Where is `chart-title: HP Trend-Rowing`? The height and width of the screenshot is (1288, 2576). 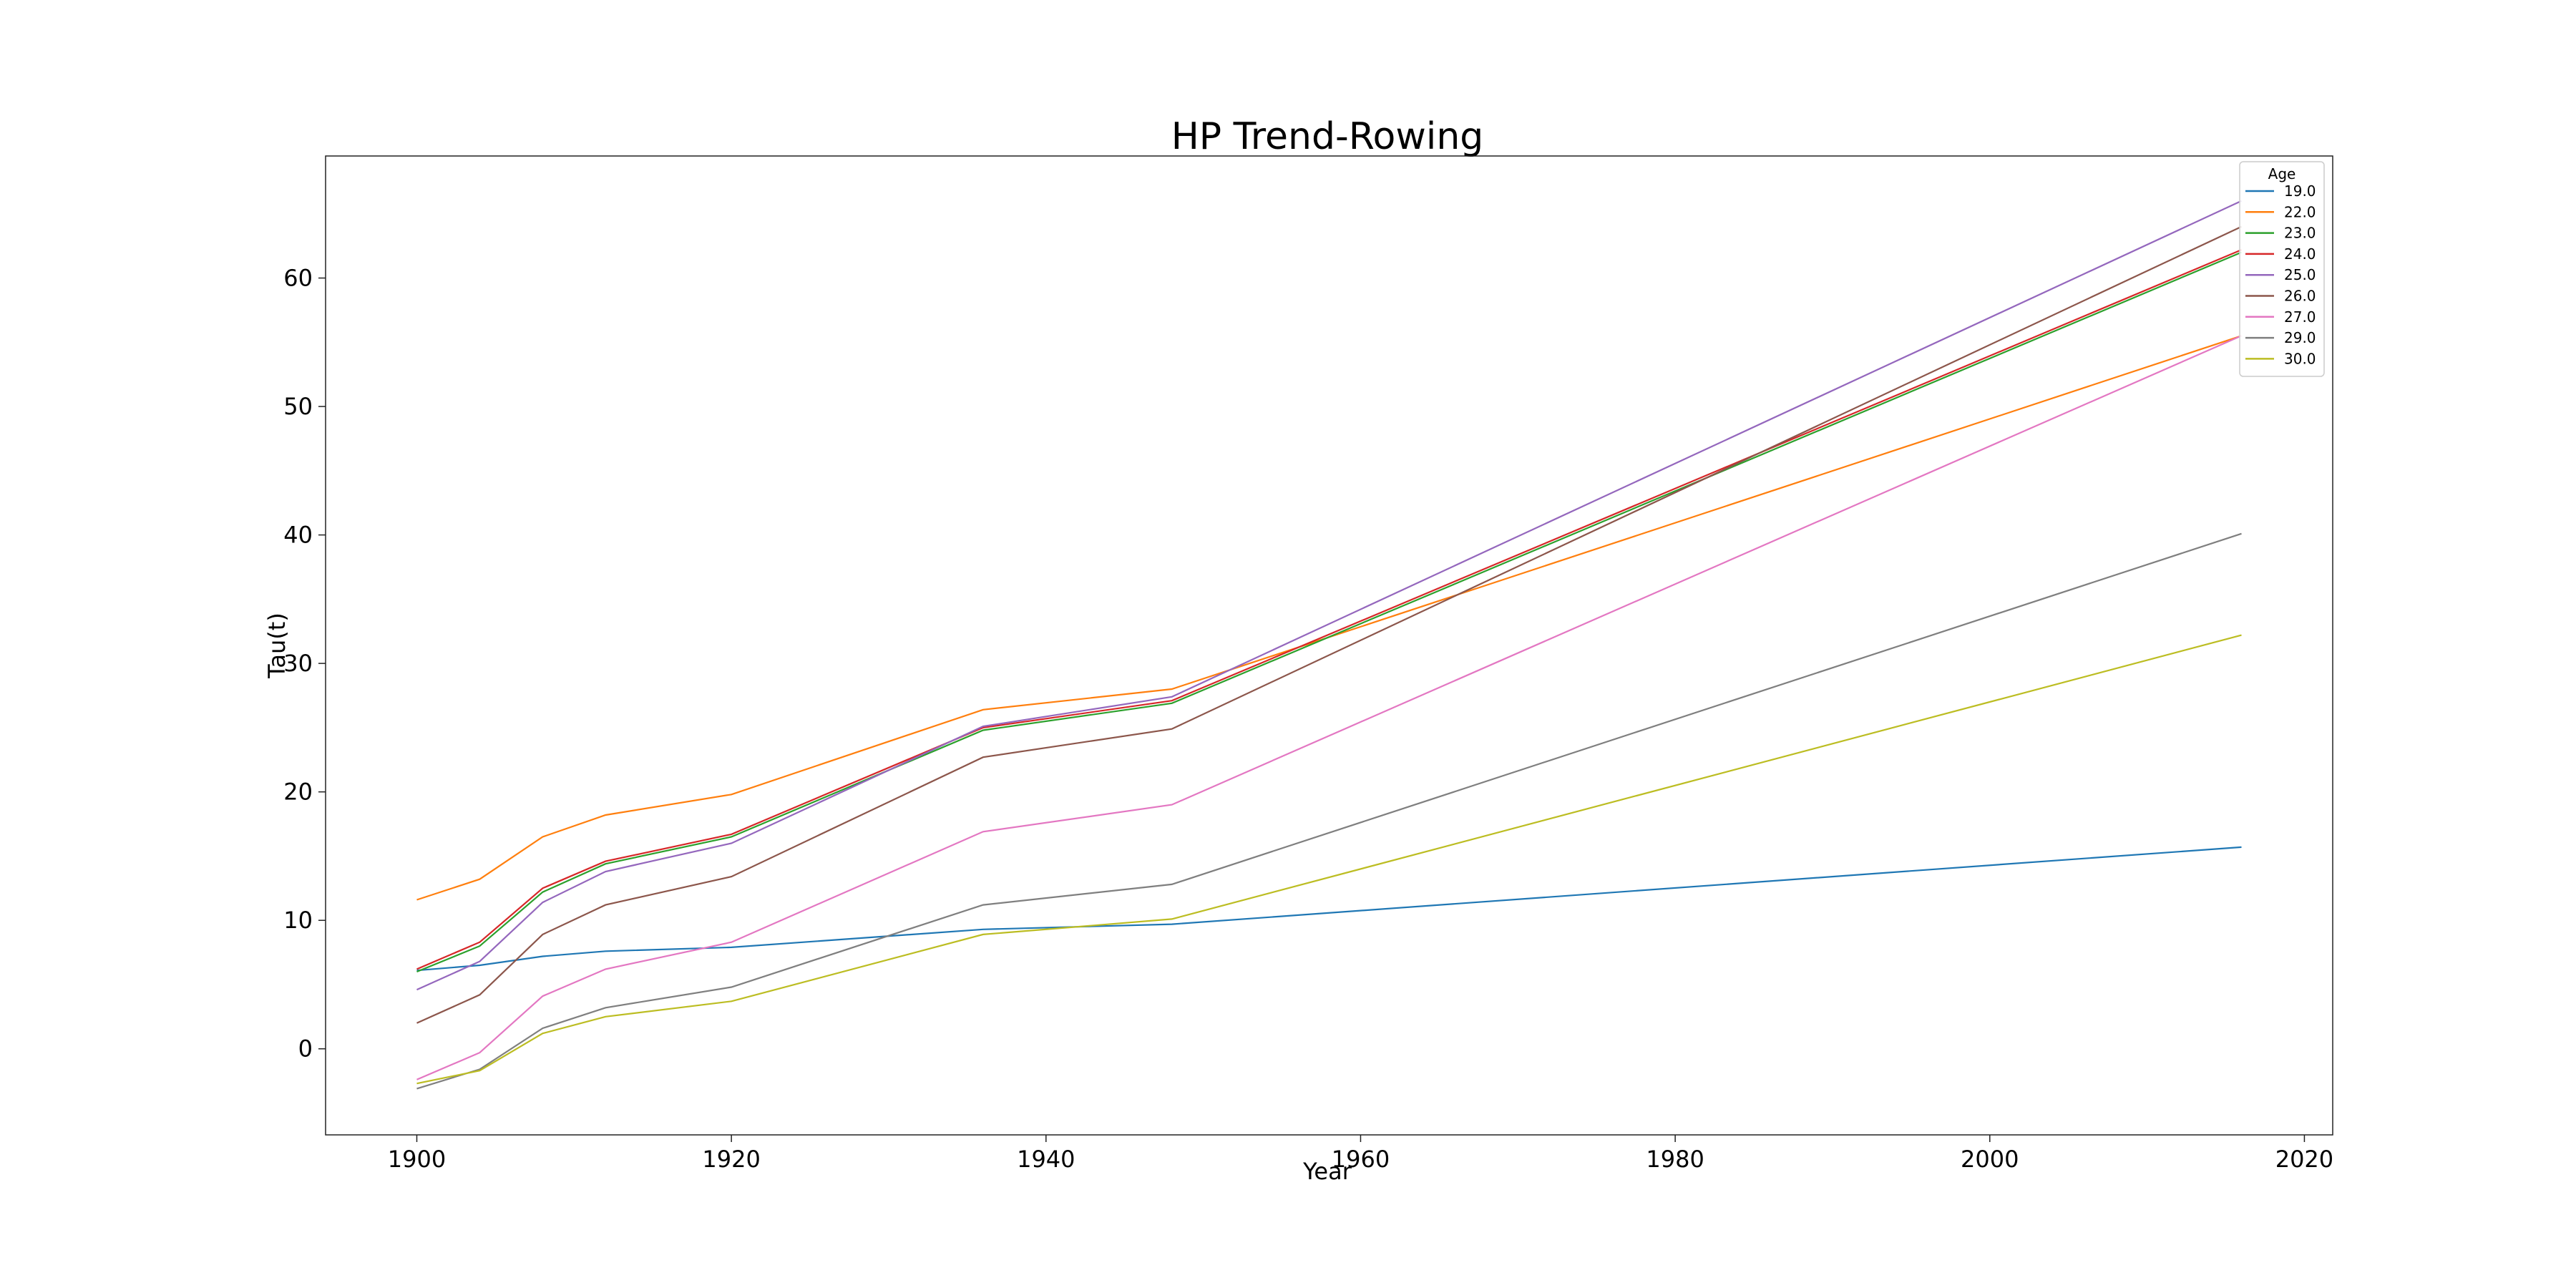
chart-title: HP Trend-Rowing is located at coordinates (1327, 136).